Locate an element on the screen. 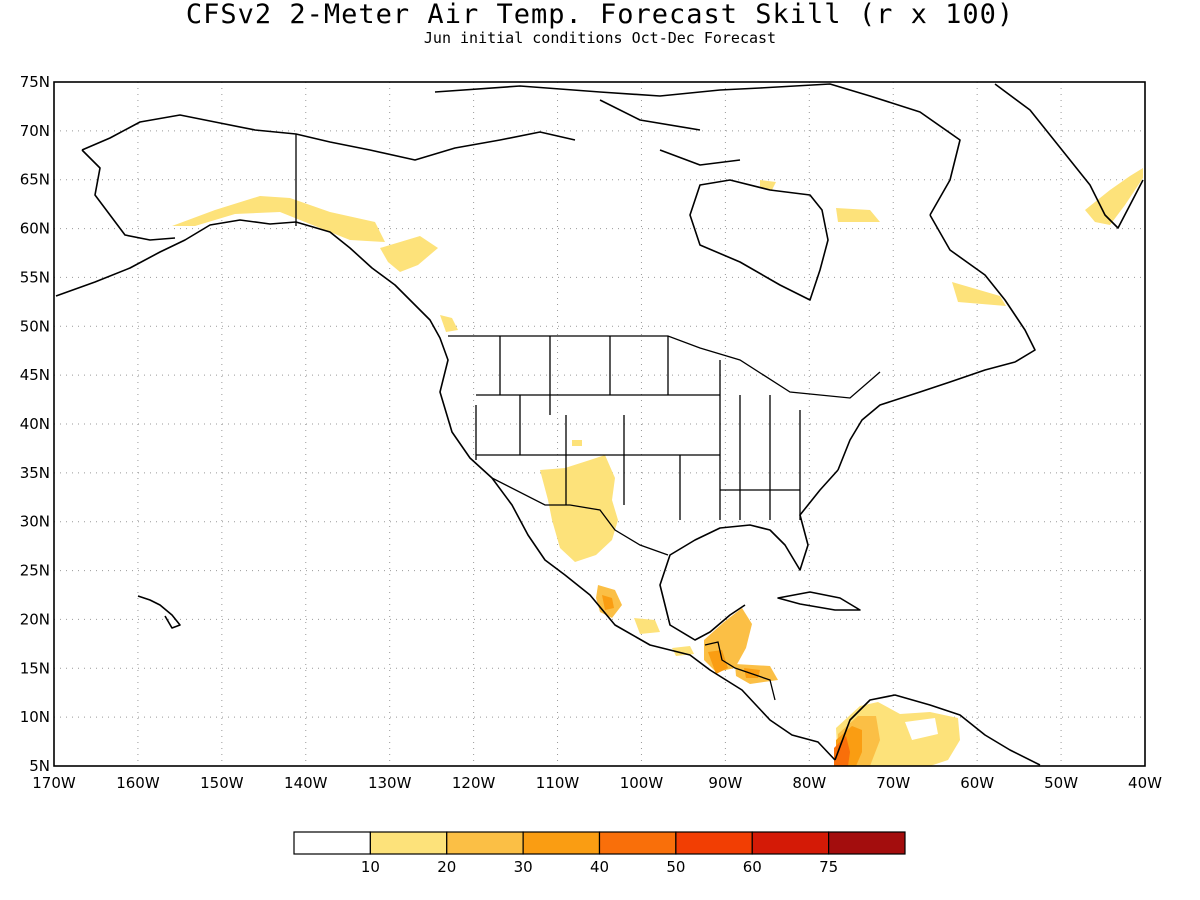 The width and height of the screenshot is (1200, 900). lon-label: 60W is located at coordinates (977, 783).